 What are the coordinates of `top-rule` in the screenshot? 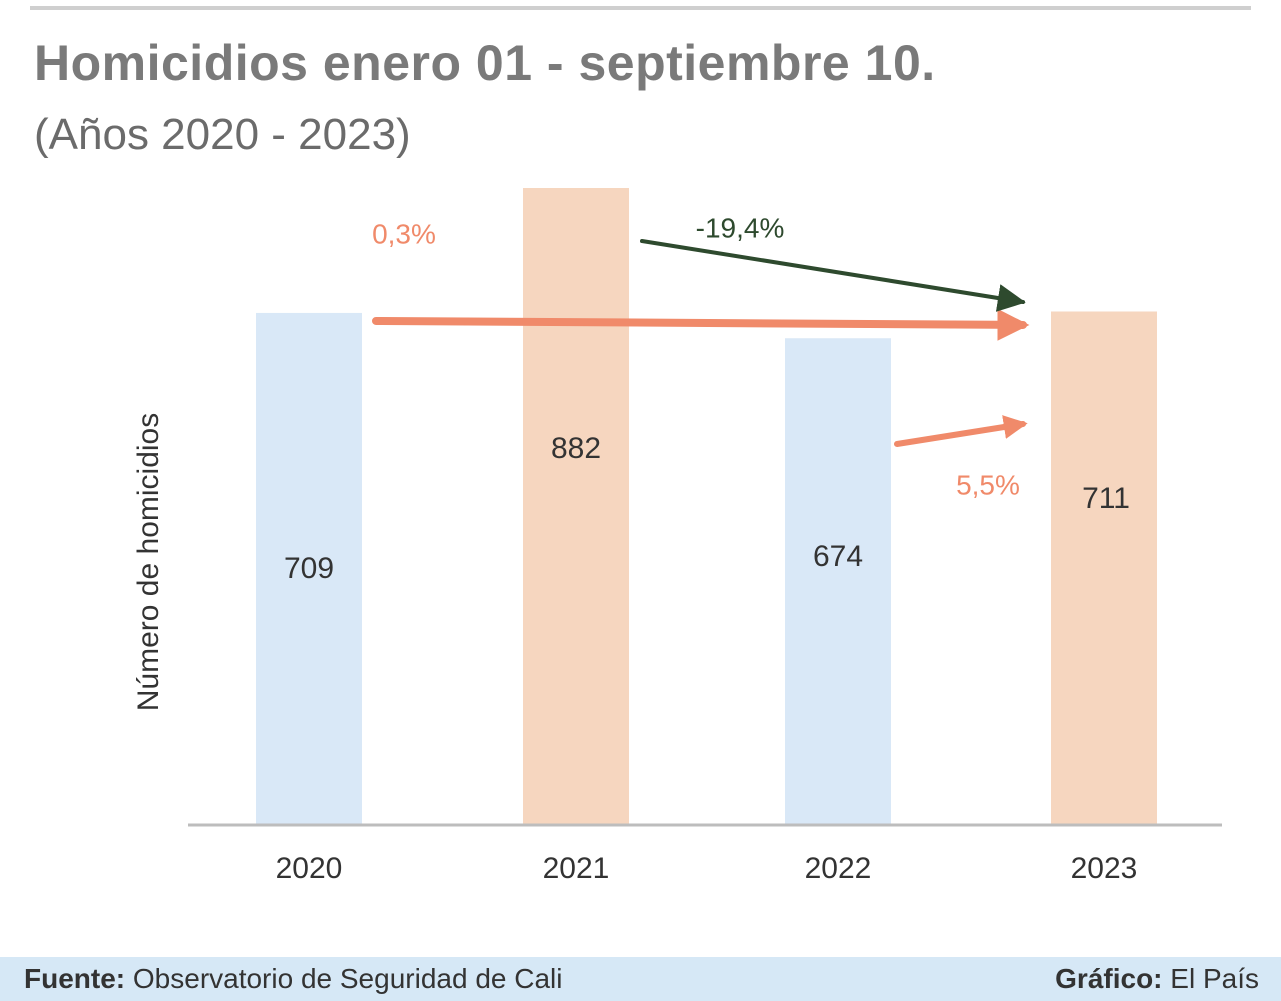 It's located at (640, 8).